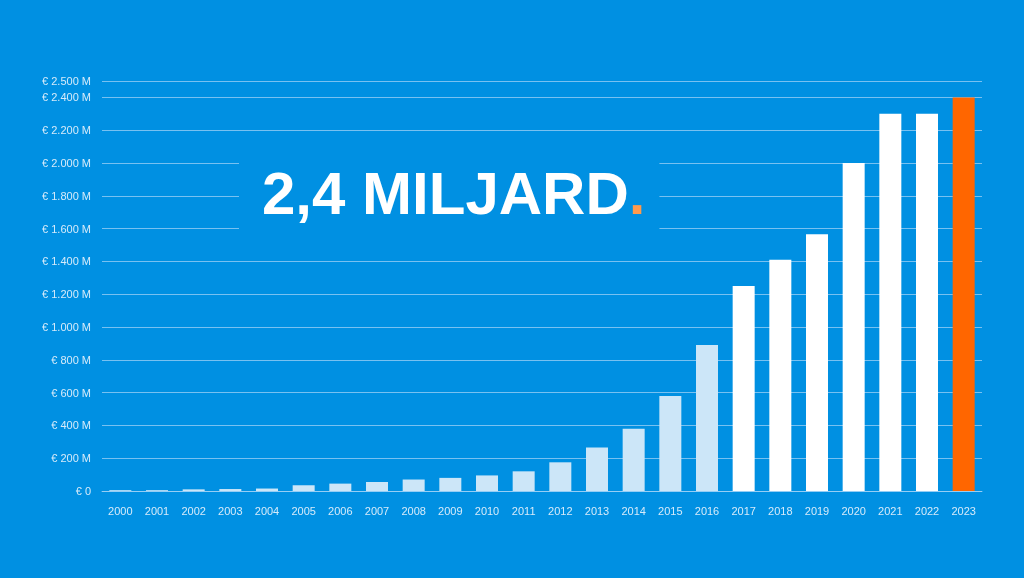 This screenshot has height=578, width=1024. What do you see at coordinates (71, 359) in the screenshot?
I see `y-tick-label: € 800 M` at bounding box center [71, 359].